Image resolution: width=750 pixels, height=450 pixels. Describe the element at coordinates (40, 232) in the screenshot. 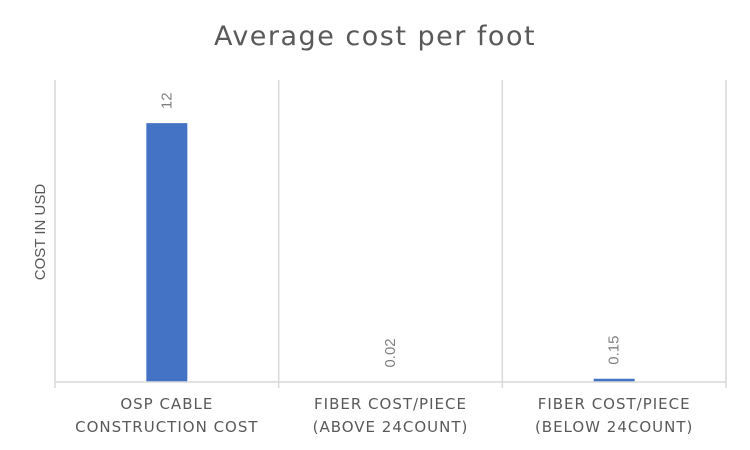

I see `y-axis-label: COST IN USD` at that location.